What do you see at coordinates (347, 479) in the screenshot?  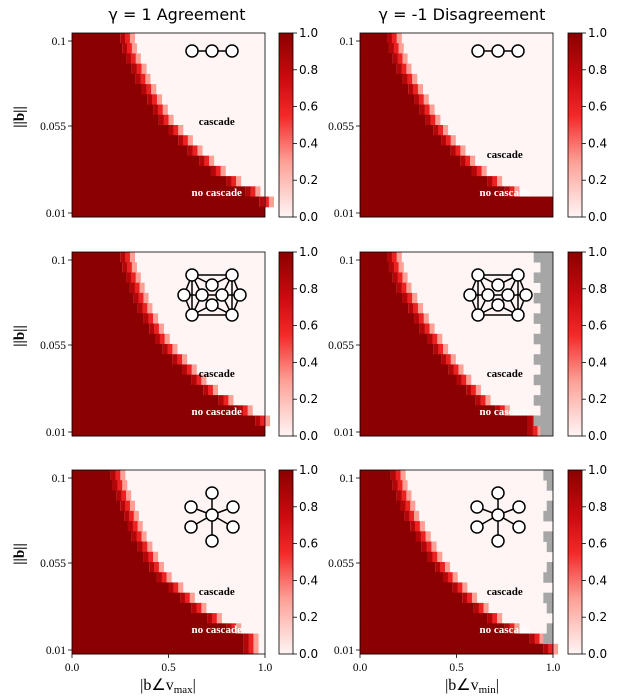 I see `y-tick-label: 0.1` at bounding box center [347, 479].